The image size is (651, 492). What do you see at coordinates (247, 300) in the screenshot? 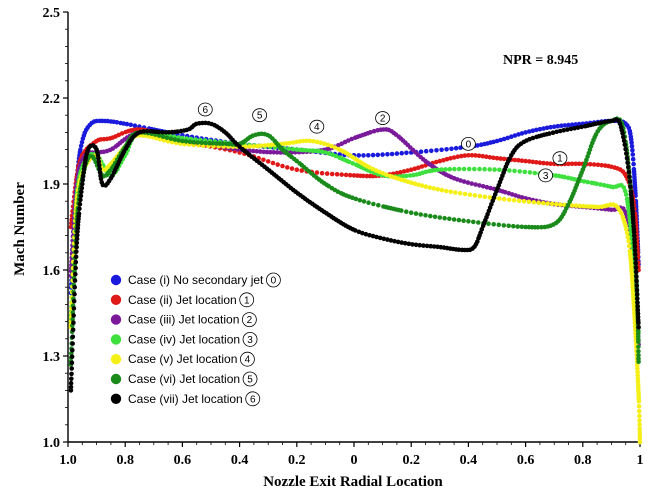
I see `legend-marker-number: 1` at bounding box center [247, 300].